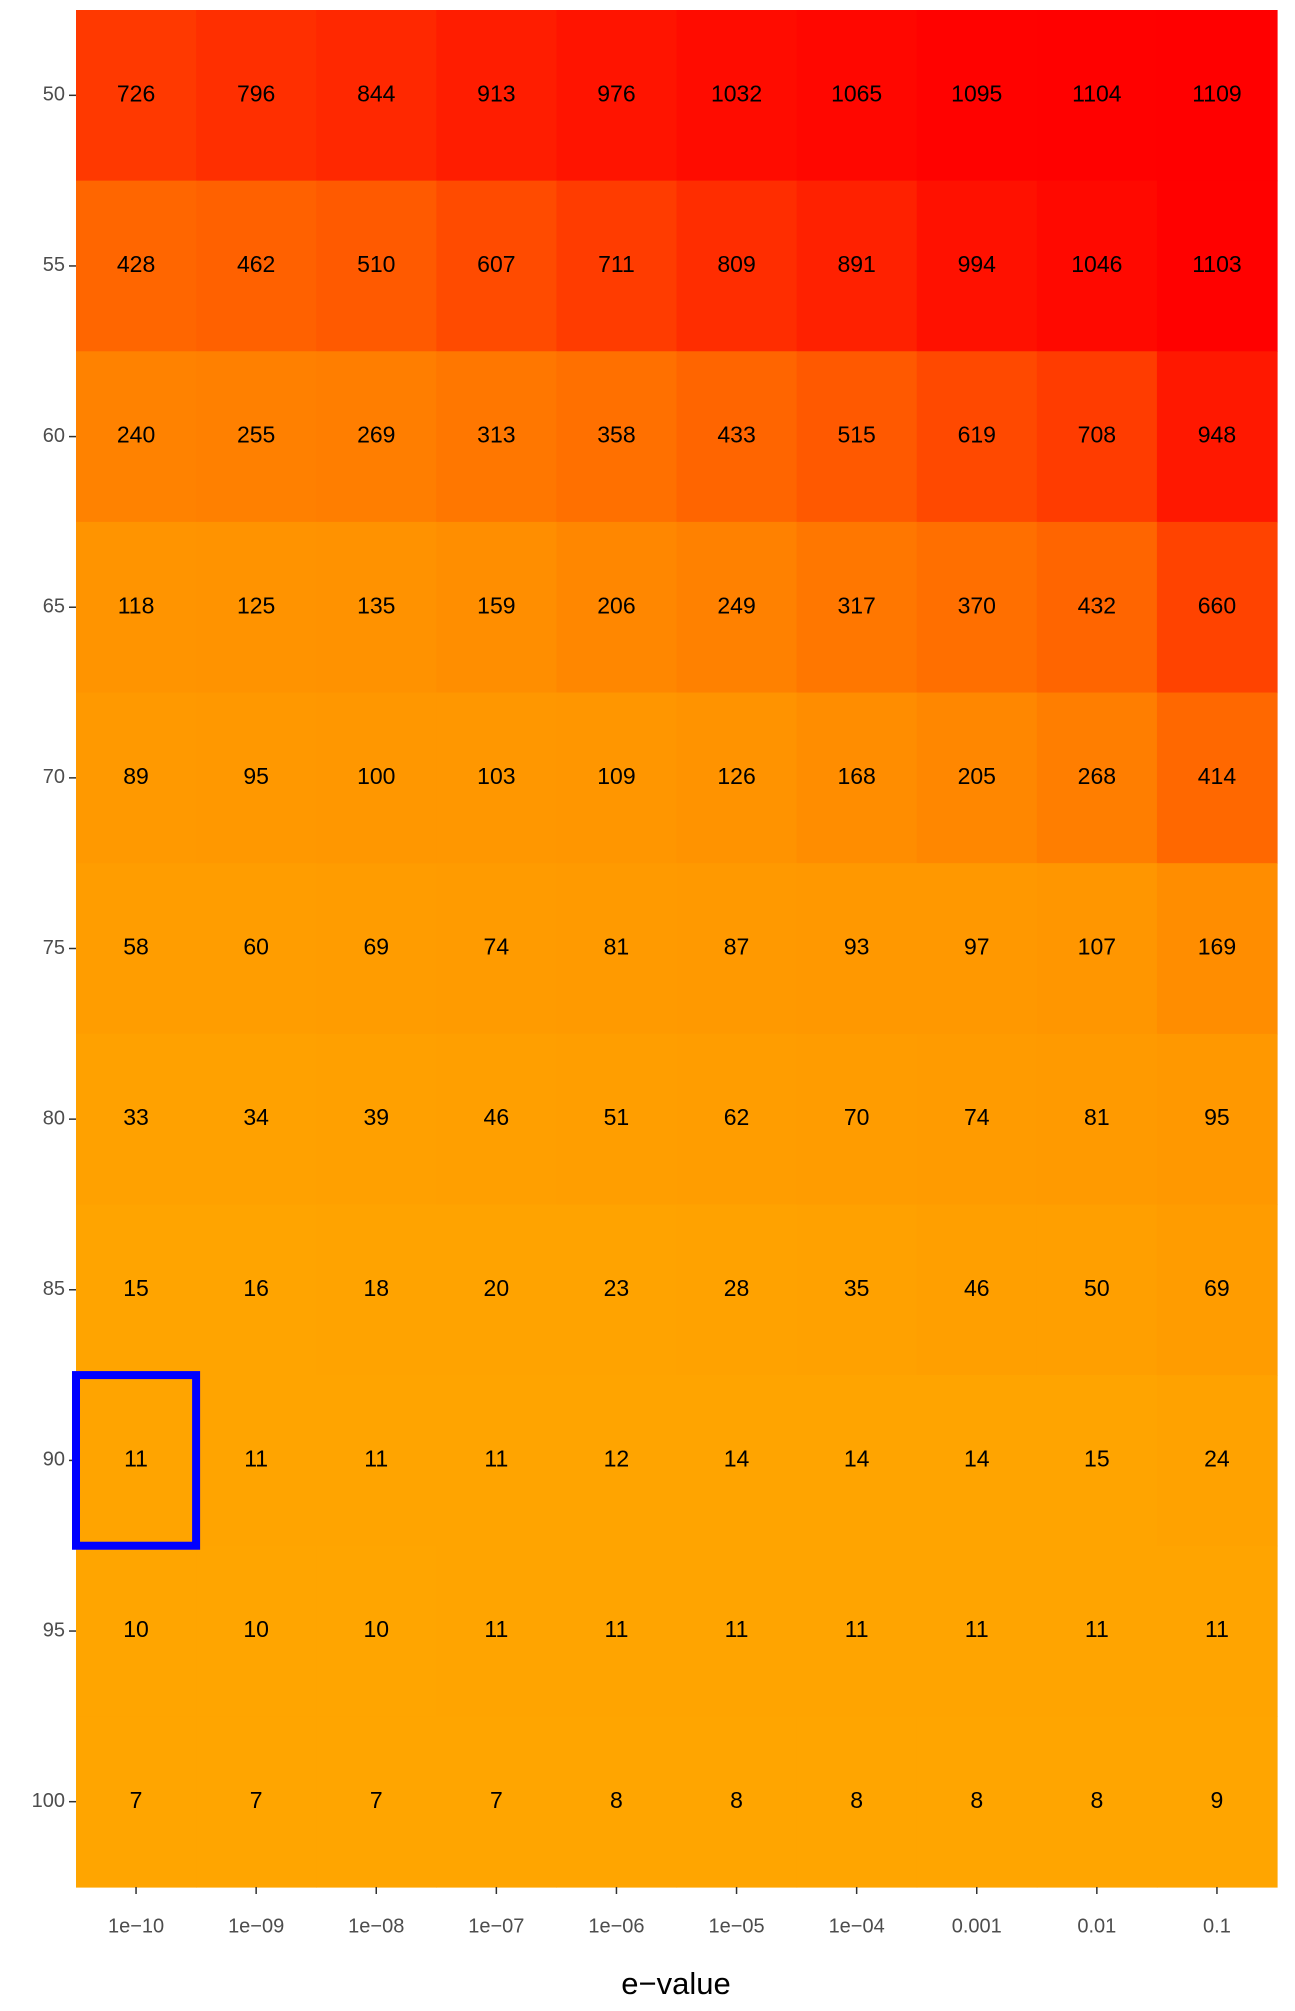 Image resolution: width=1295 pixels, height=2011 pixels. I want to click on y-tick-label: 70, so click(54, 777).